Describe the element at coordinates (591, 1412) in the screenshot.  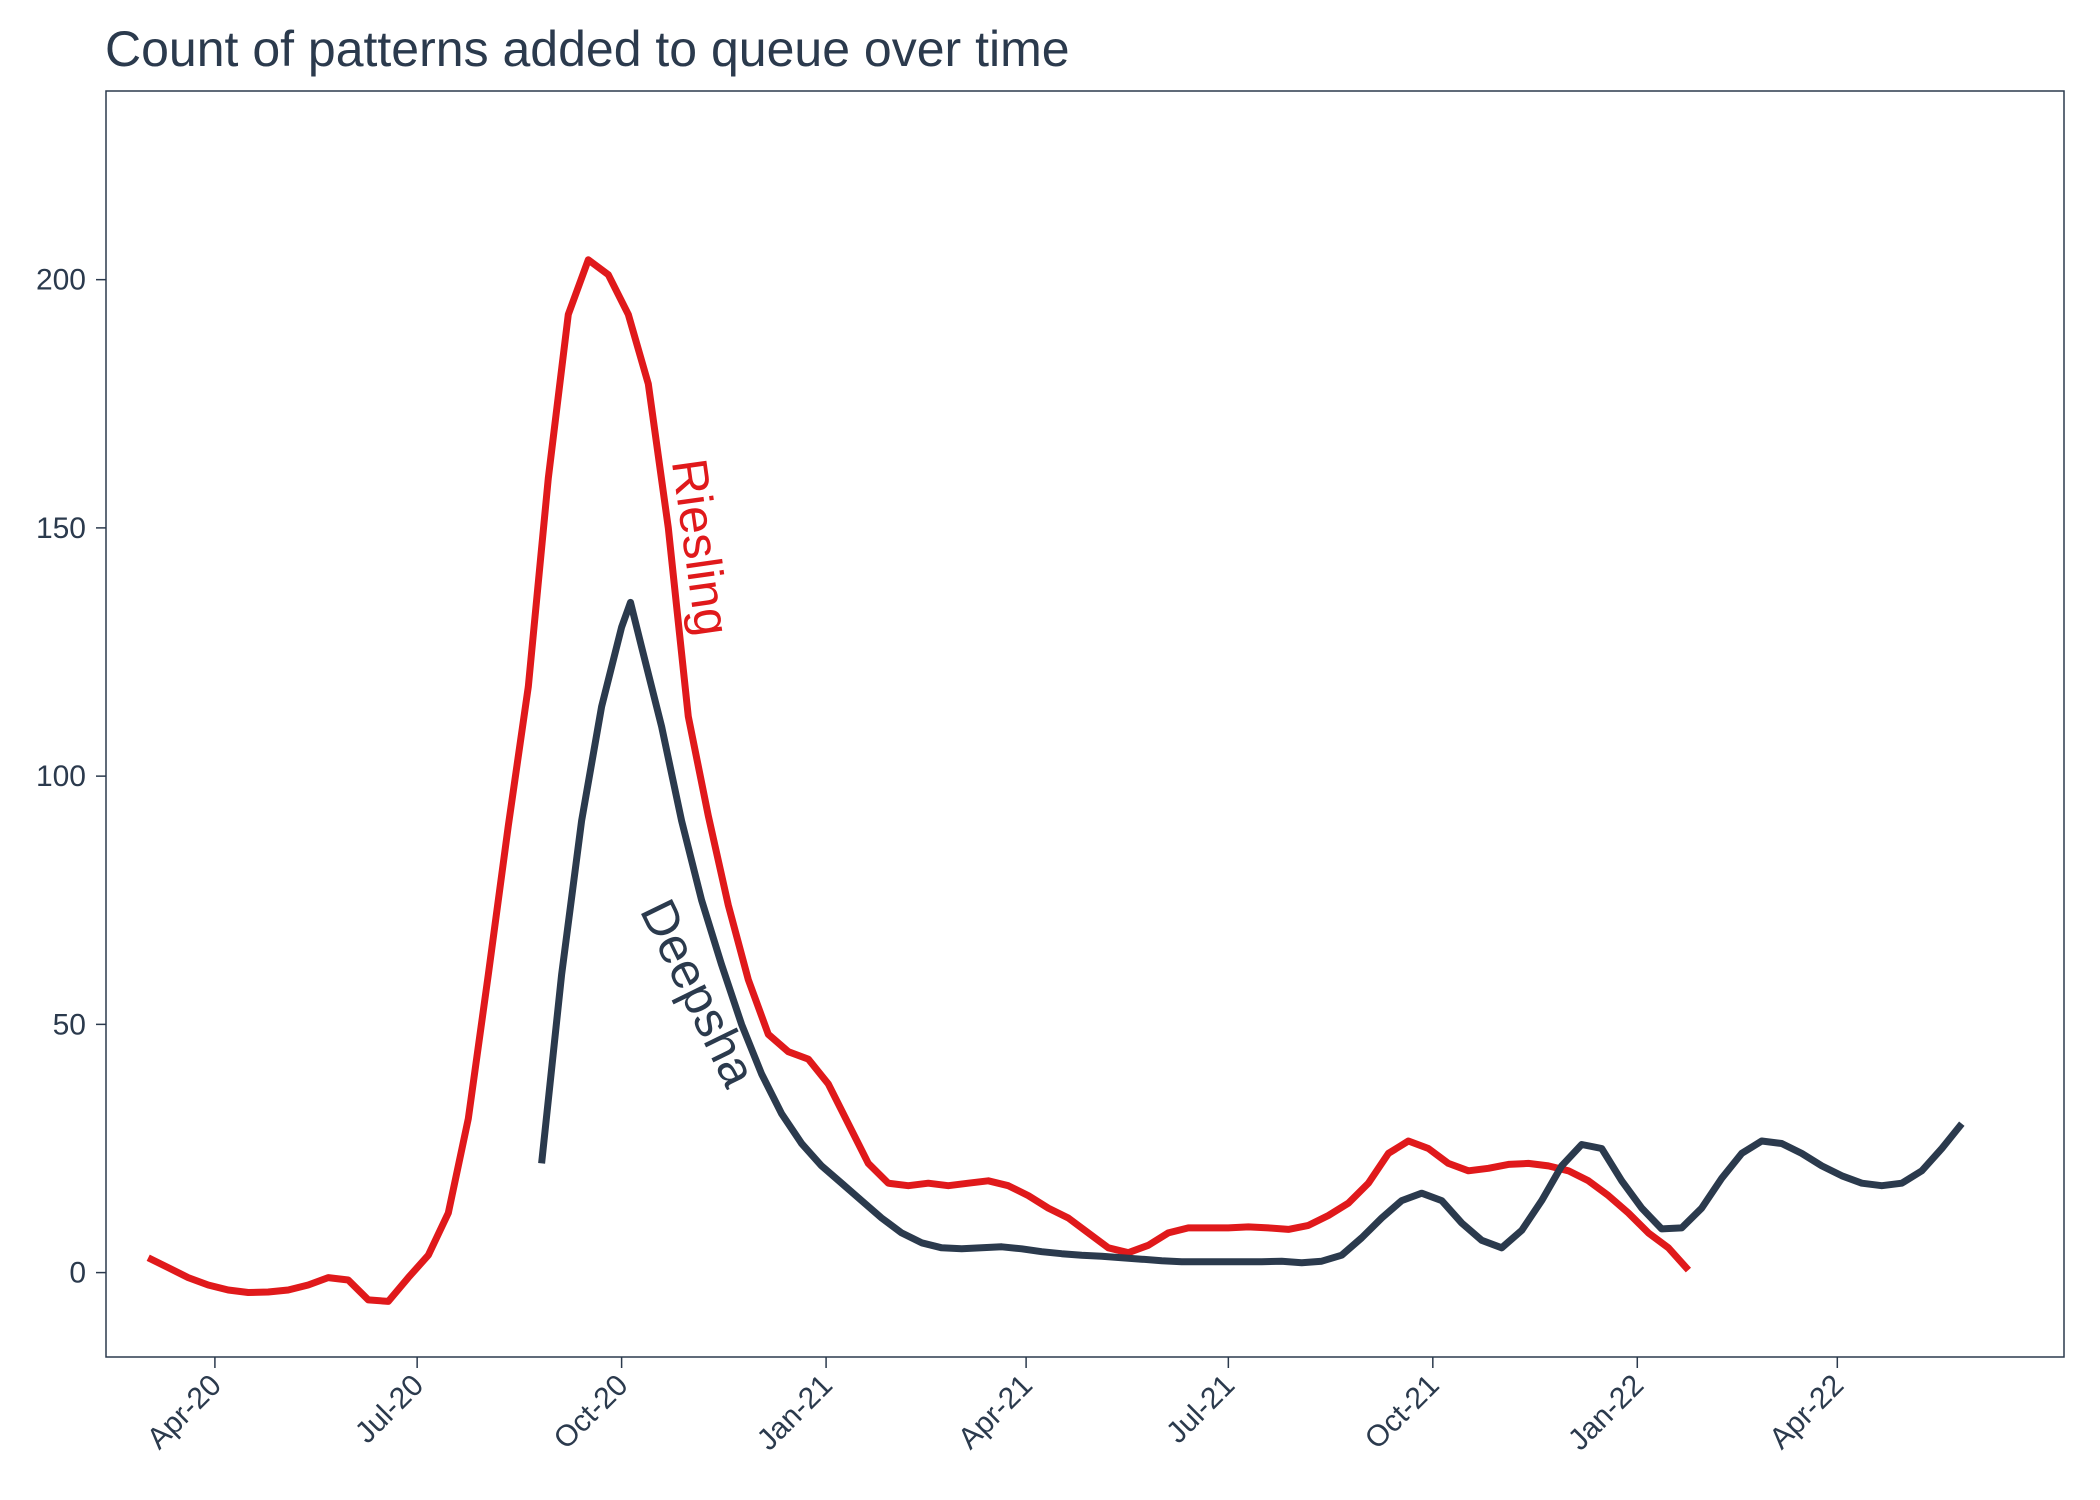
I see `x-tick-label: Oct-20` at that location.